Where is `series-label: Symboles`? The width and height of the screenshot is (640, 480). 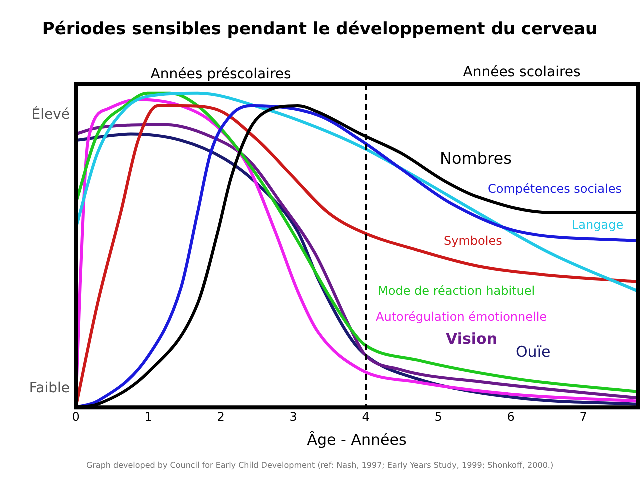
series-label: Symboles is located at coordinates (473, 241).